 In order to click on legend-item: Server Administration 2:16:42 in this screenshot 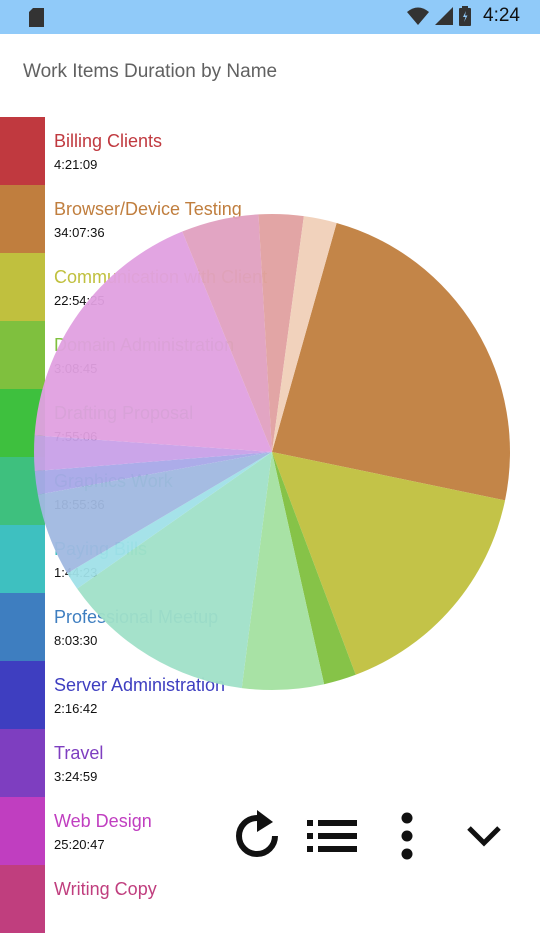, I will do `click(150, 695)`.